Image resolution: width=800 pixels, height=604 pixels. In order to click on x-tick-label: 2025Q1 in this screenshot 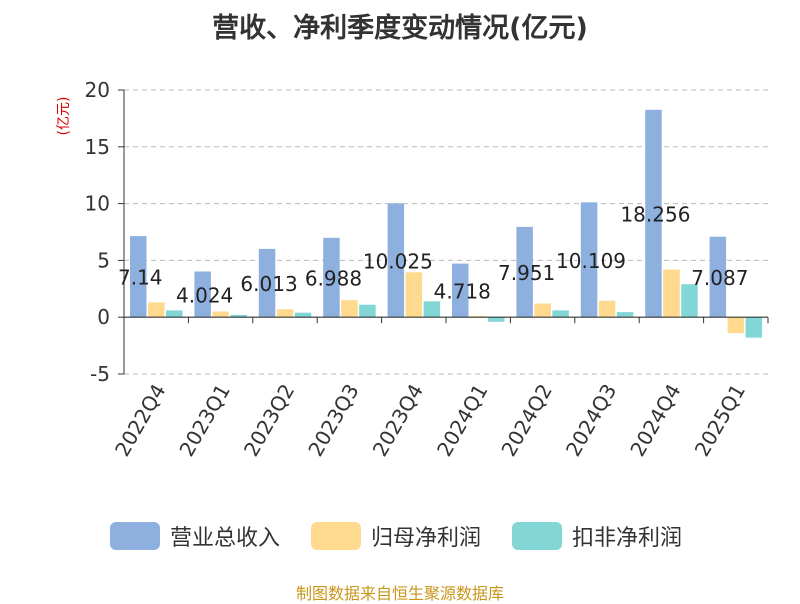, I will do `click(720, 420)`.